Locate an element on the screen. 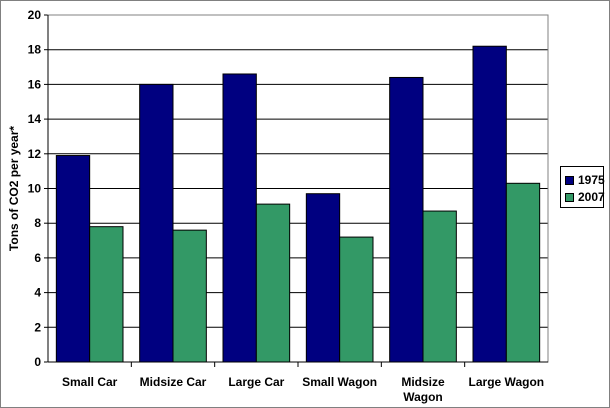 The image size is (610, 408). x-category-label: Small Wagon is located at coordinates (339, 382).